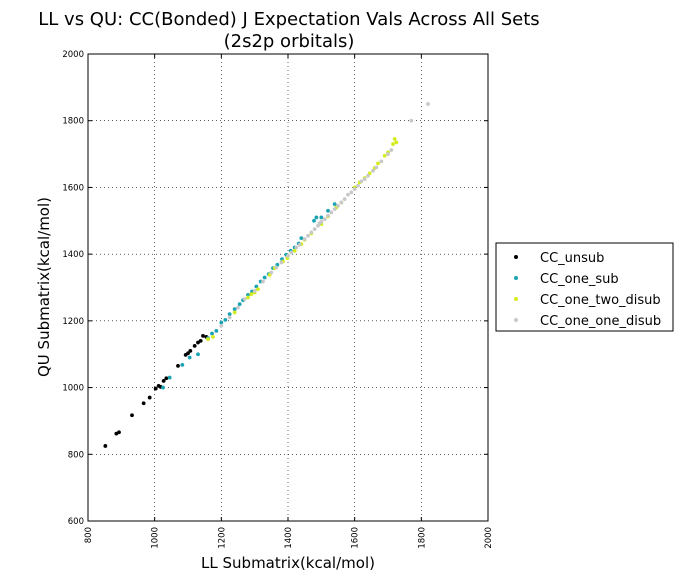 The image size is (683, 581). Describe the element at coordinates (73, 55) in the screenshot. I see `y-tick-label: 2000` at that location.